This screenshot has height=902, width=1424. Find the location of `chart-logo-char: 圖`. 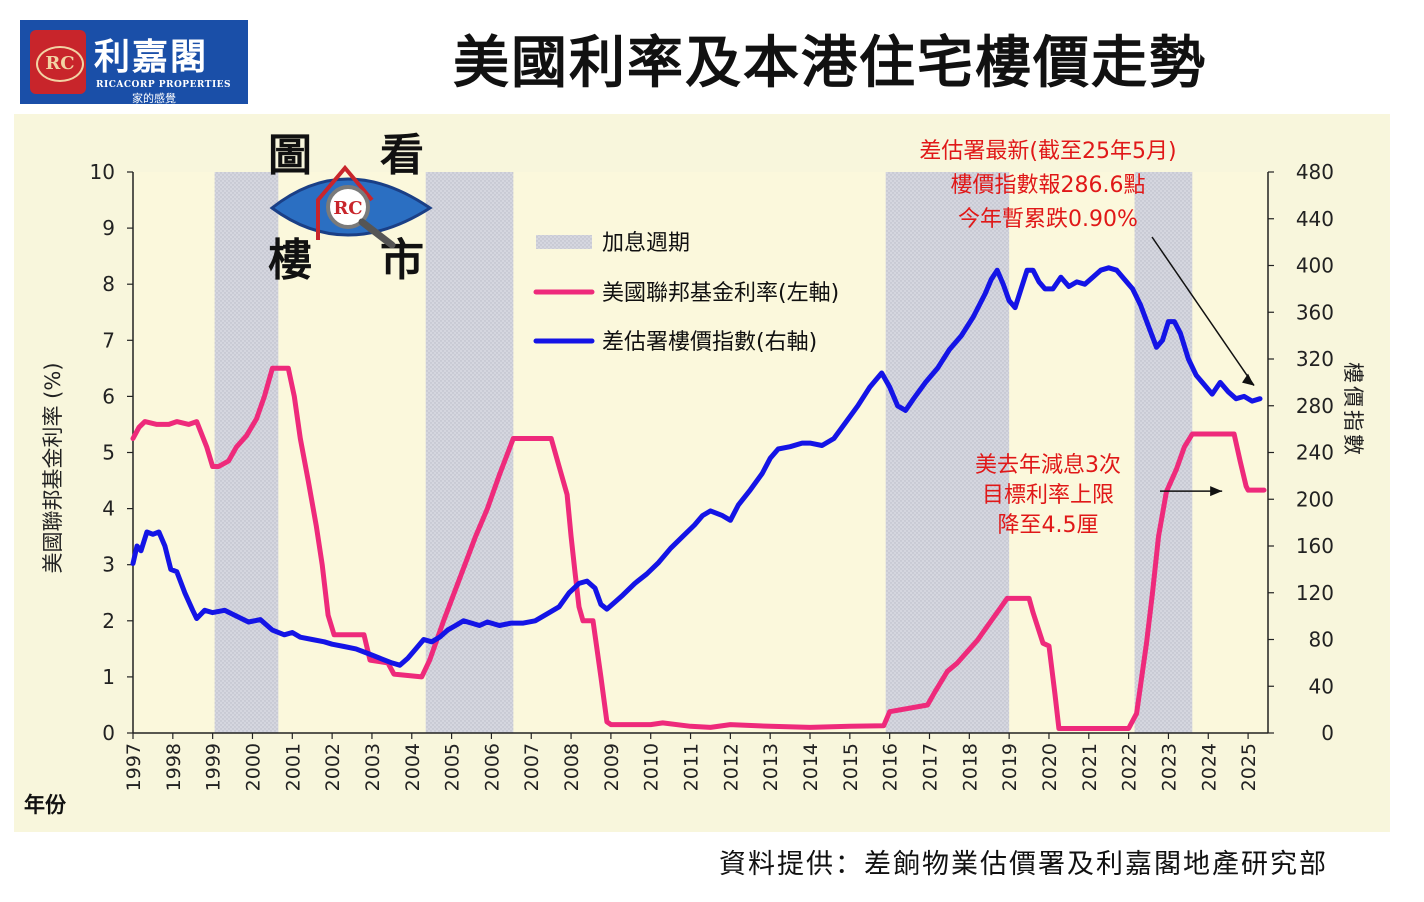

chart-logo-char: 圖 is located at coordinates (290, 155).